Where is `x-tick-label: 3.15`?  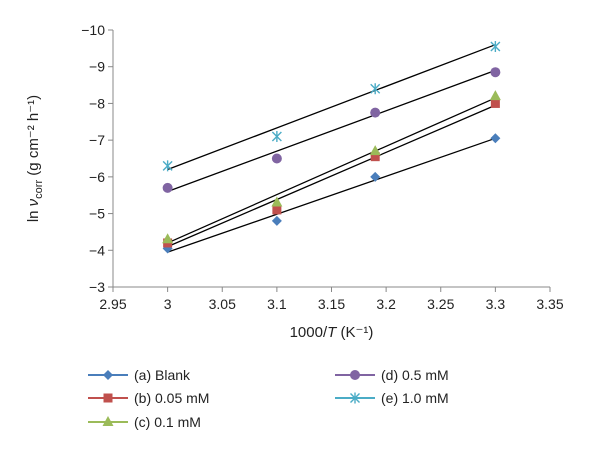
x-tick-label: 3.15 is located at coordinates (331, 304).